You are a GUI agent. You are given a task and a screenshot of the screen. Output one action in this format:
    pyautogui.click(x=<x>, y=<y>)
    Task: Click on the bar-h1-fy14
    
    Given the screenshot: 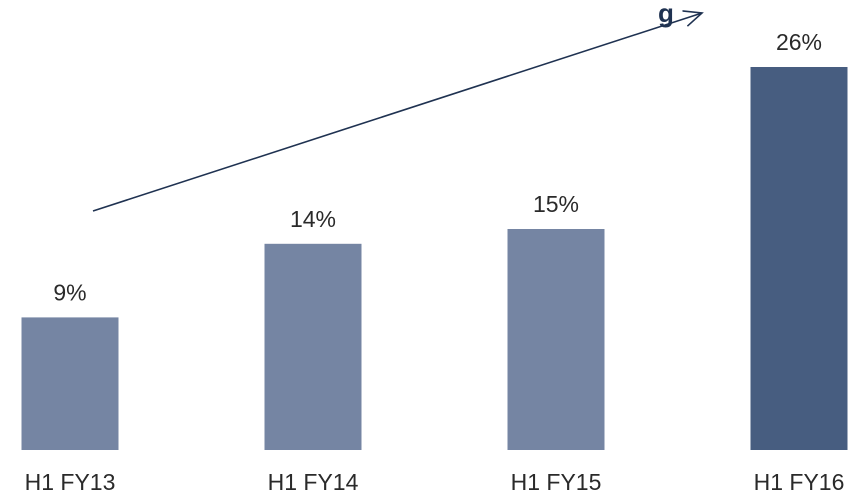 What is the action you would take?
    pyautogui.click(x=313, y=346)
    